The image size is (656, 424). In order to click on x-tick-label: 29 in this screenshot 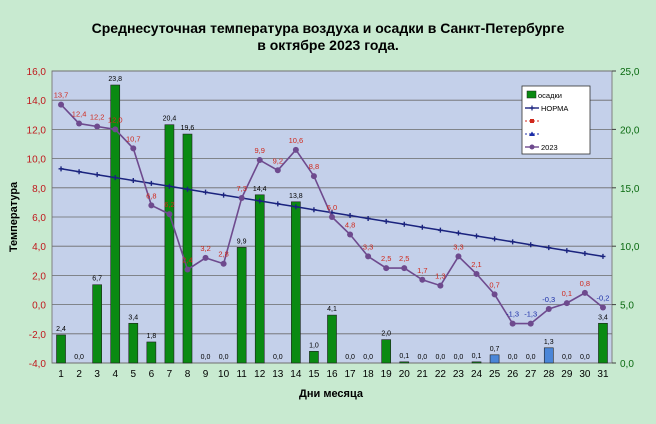, I will do `click(567, 374)`.